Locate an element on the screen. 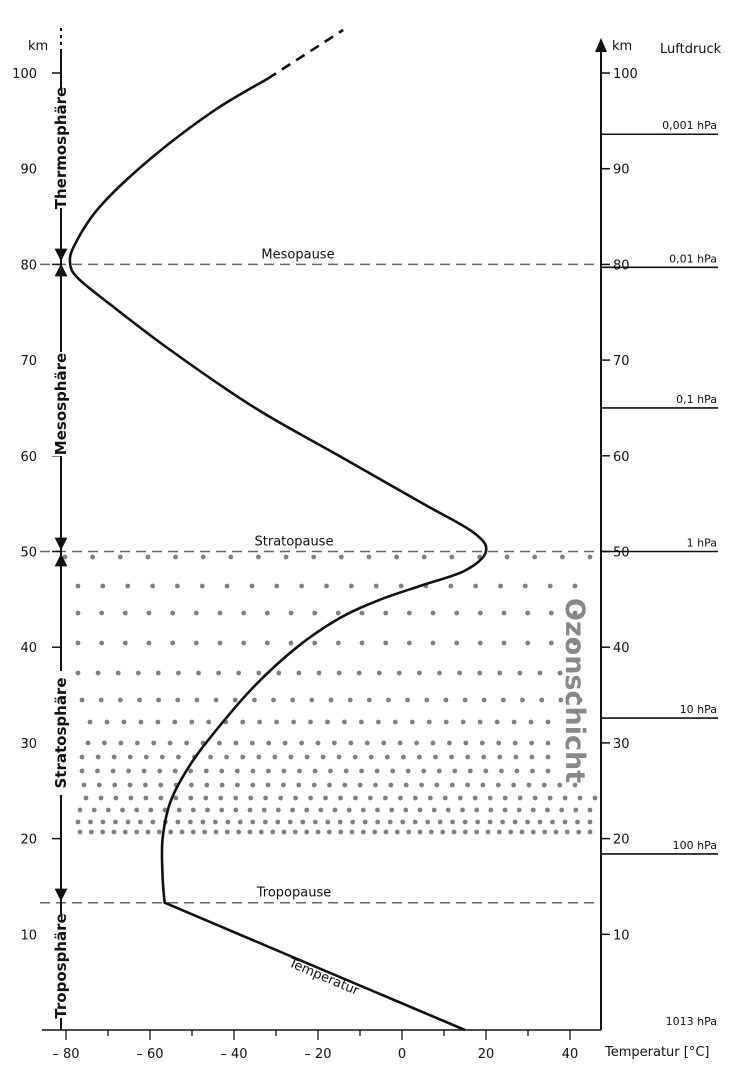 This screenshot has width=745, height=1073. pressure-label: 100 hPa is located at coordinates (695, 845).